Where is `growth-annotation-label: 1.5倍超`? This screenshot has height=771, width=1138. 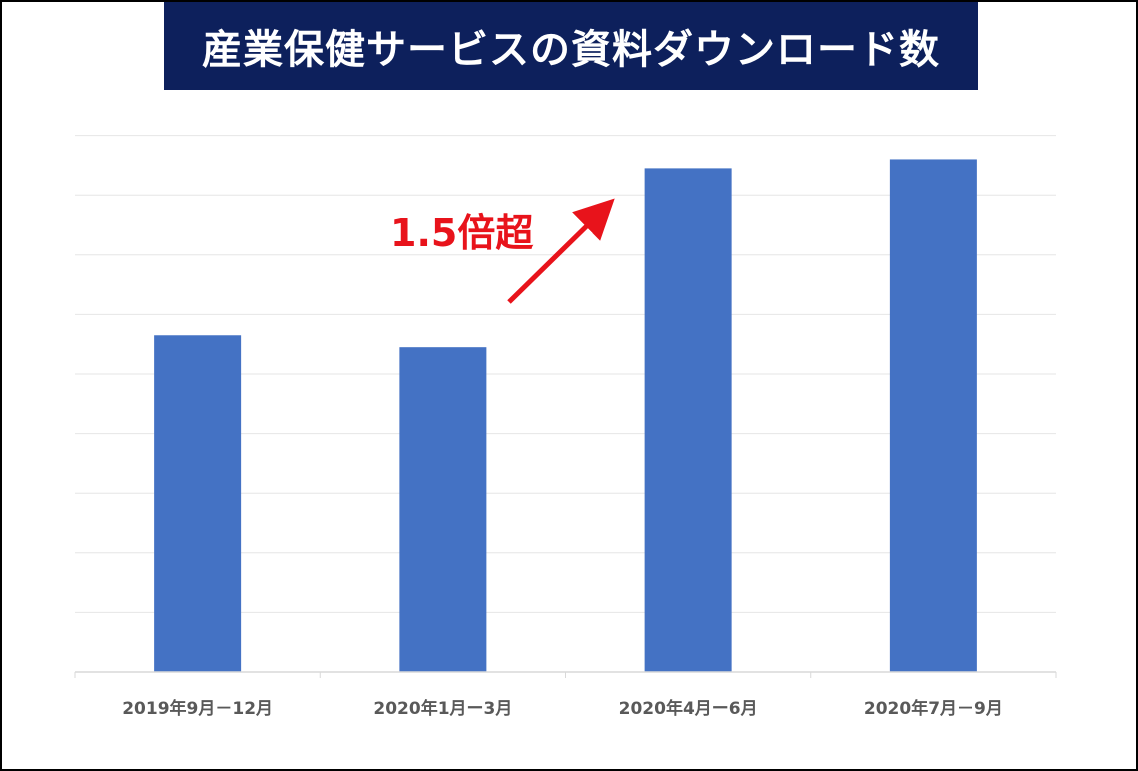
growth-annotation-label: 1.5倍超 is located at coordinates (462, 233).